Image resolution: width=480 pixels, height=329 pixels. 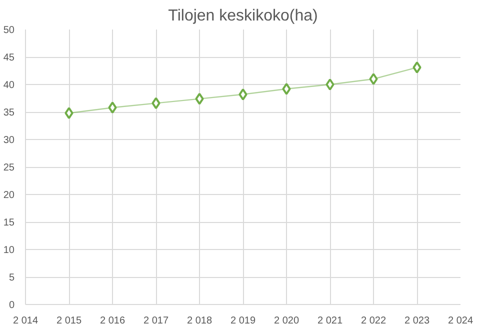 I want to click on y-tick-label: 35, so click(x=9, y=113).